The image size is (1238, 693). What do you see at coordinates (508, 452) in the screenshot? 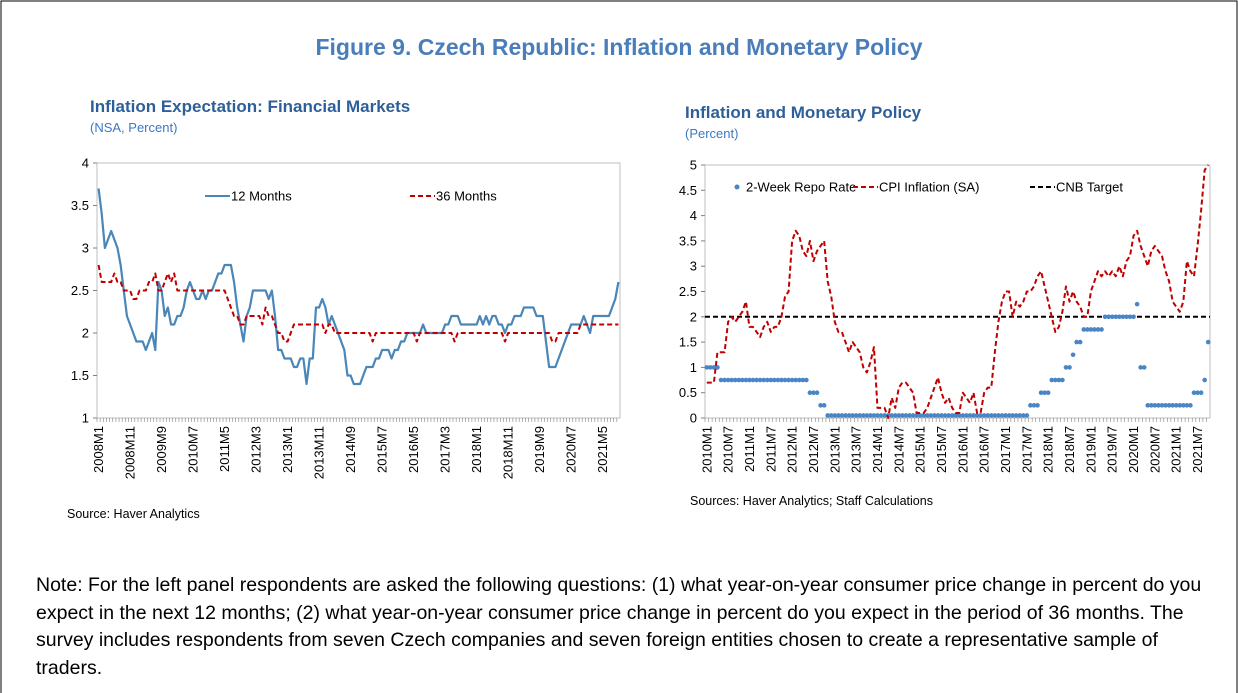
I see `x-tick-label: 2018M11` at bounding box center [508, 452].